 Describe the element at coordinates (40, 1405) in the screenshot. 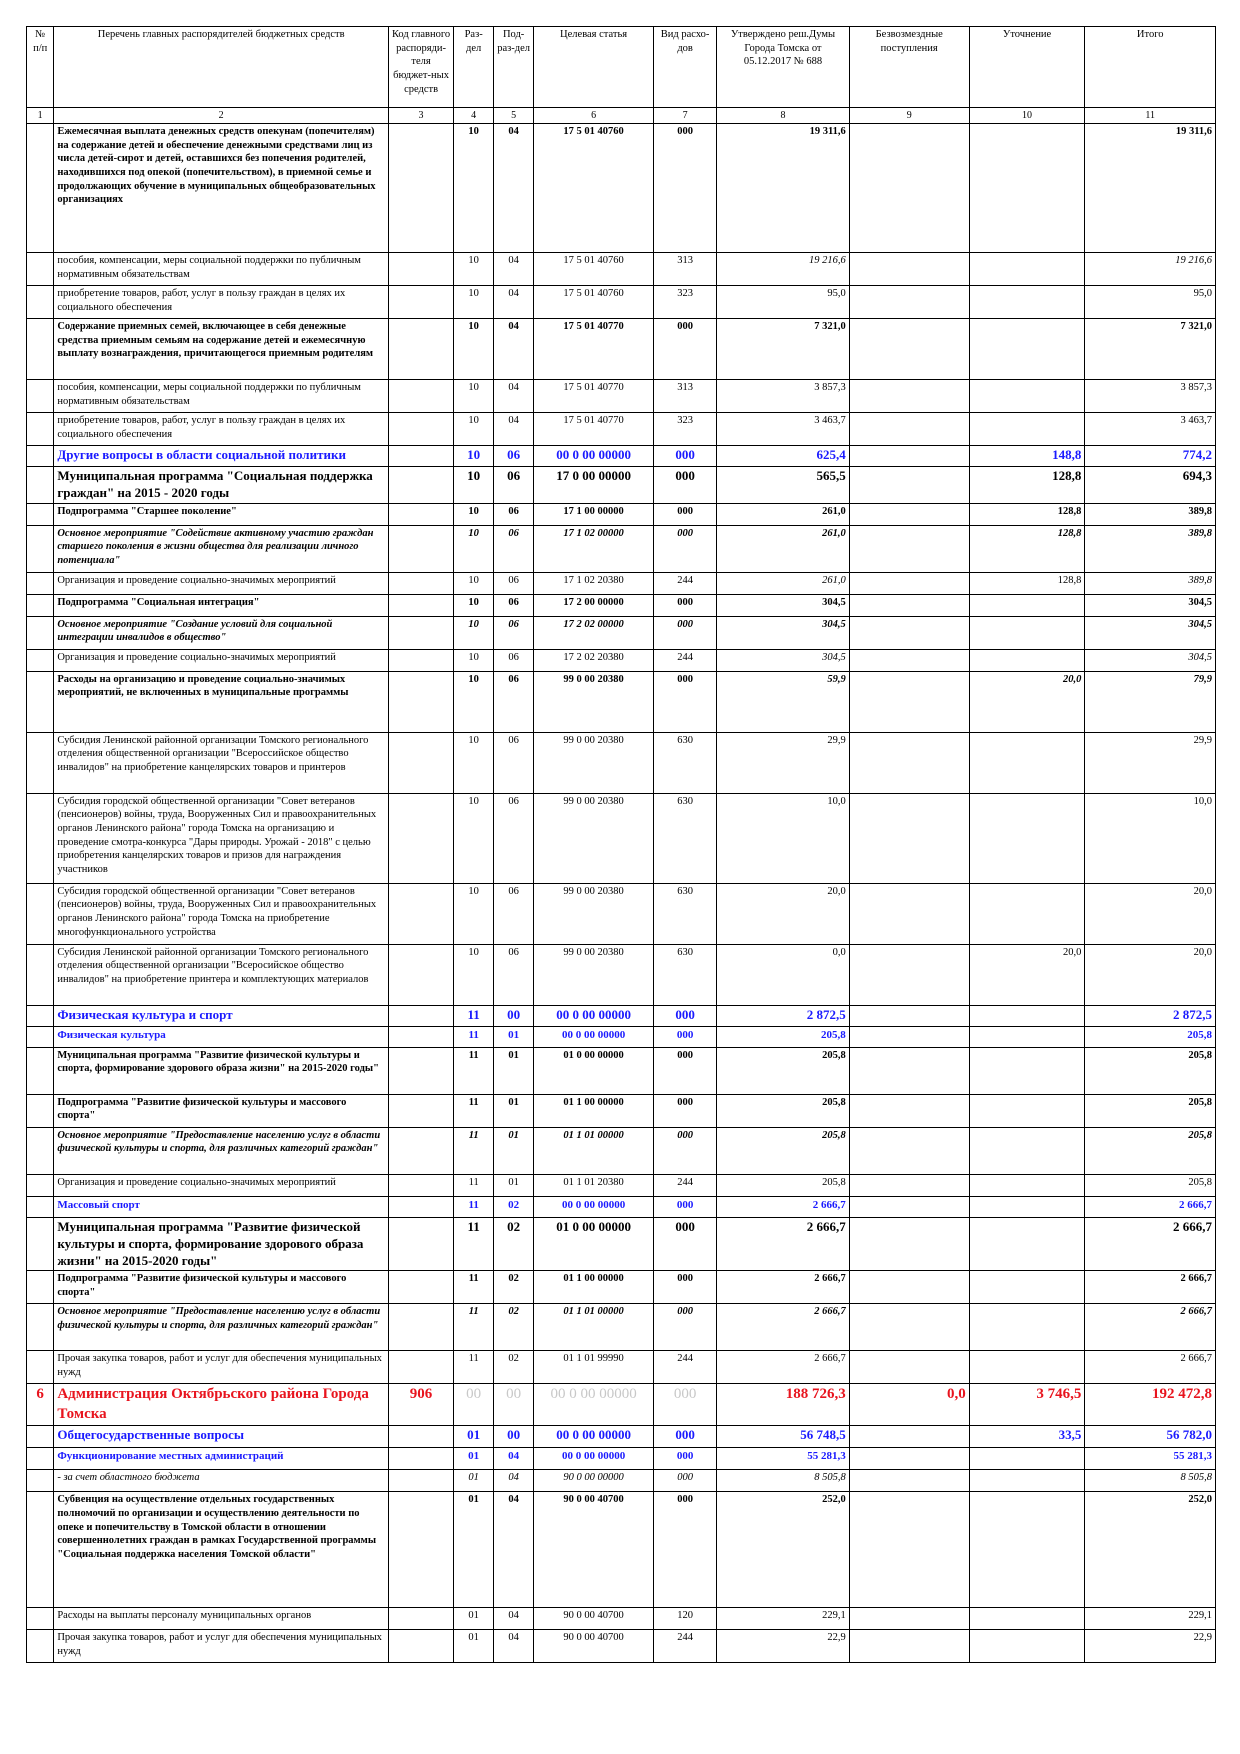

I see `row-number: 6` at that location.